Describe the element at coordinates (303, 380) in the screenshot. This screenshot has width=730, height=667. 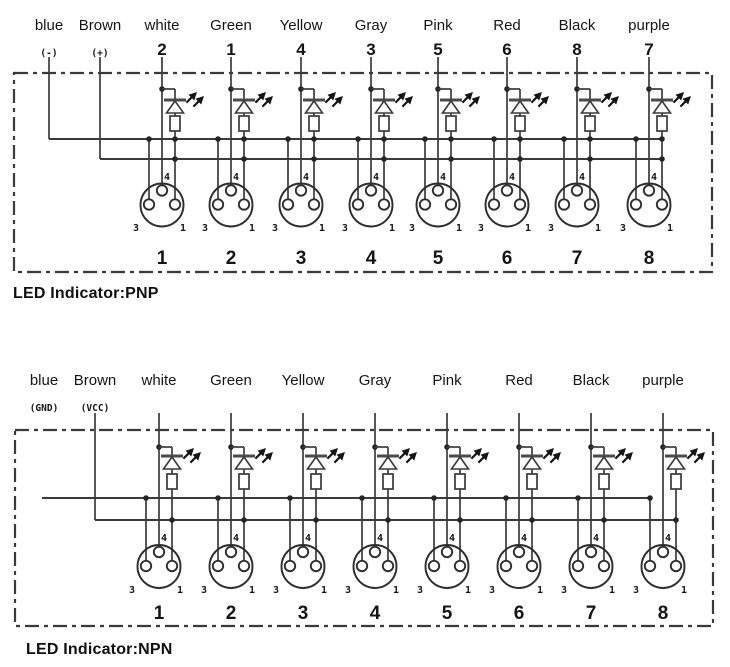
I see `wire-color-label: Yellow` at that location.